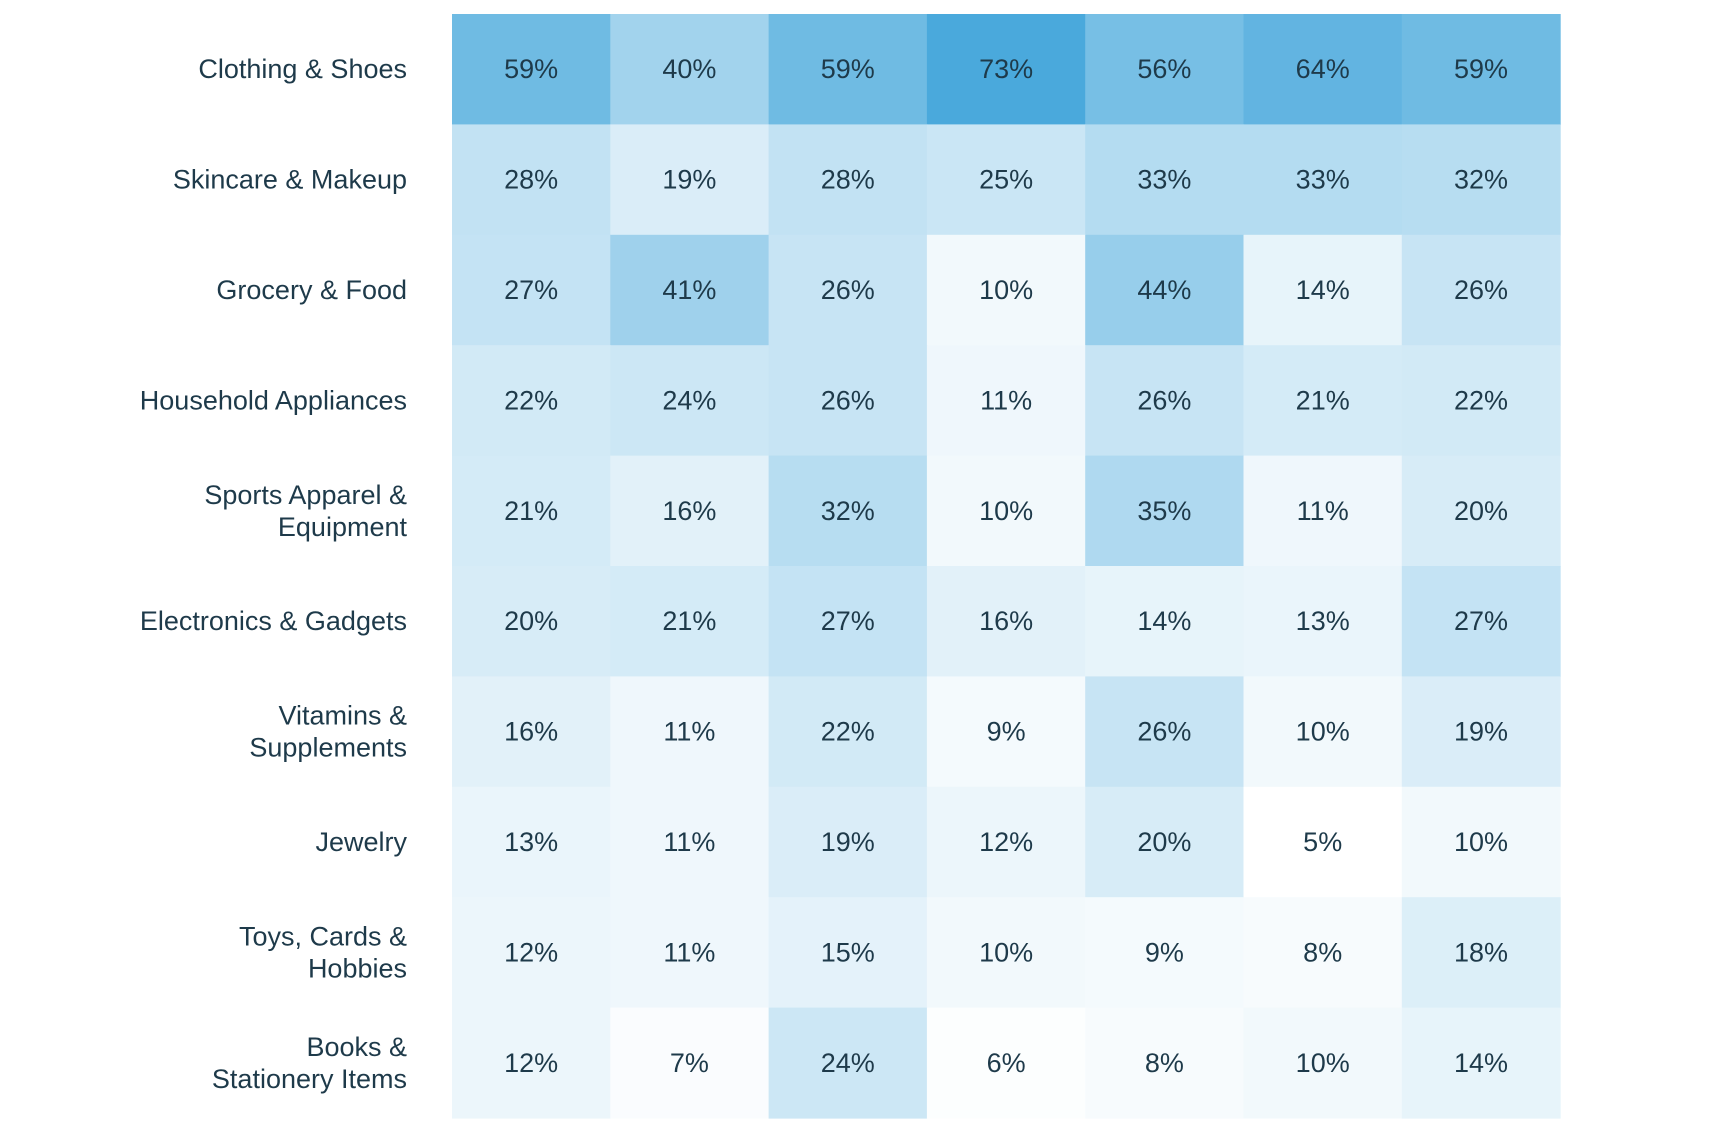 This screenshot has height=1134, width=1736. Describe the element at coordinates (343, 527) in the screenshot. I see `row-label-line: Equipment` at that location.